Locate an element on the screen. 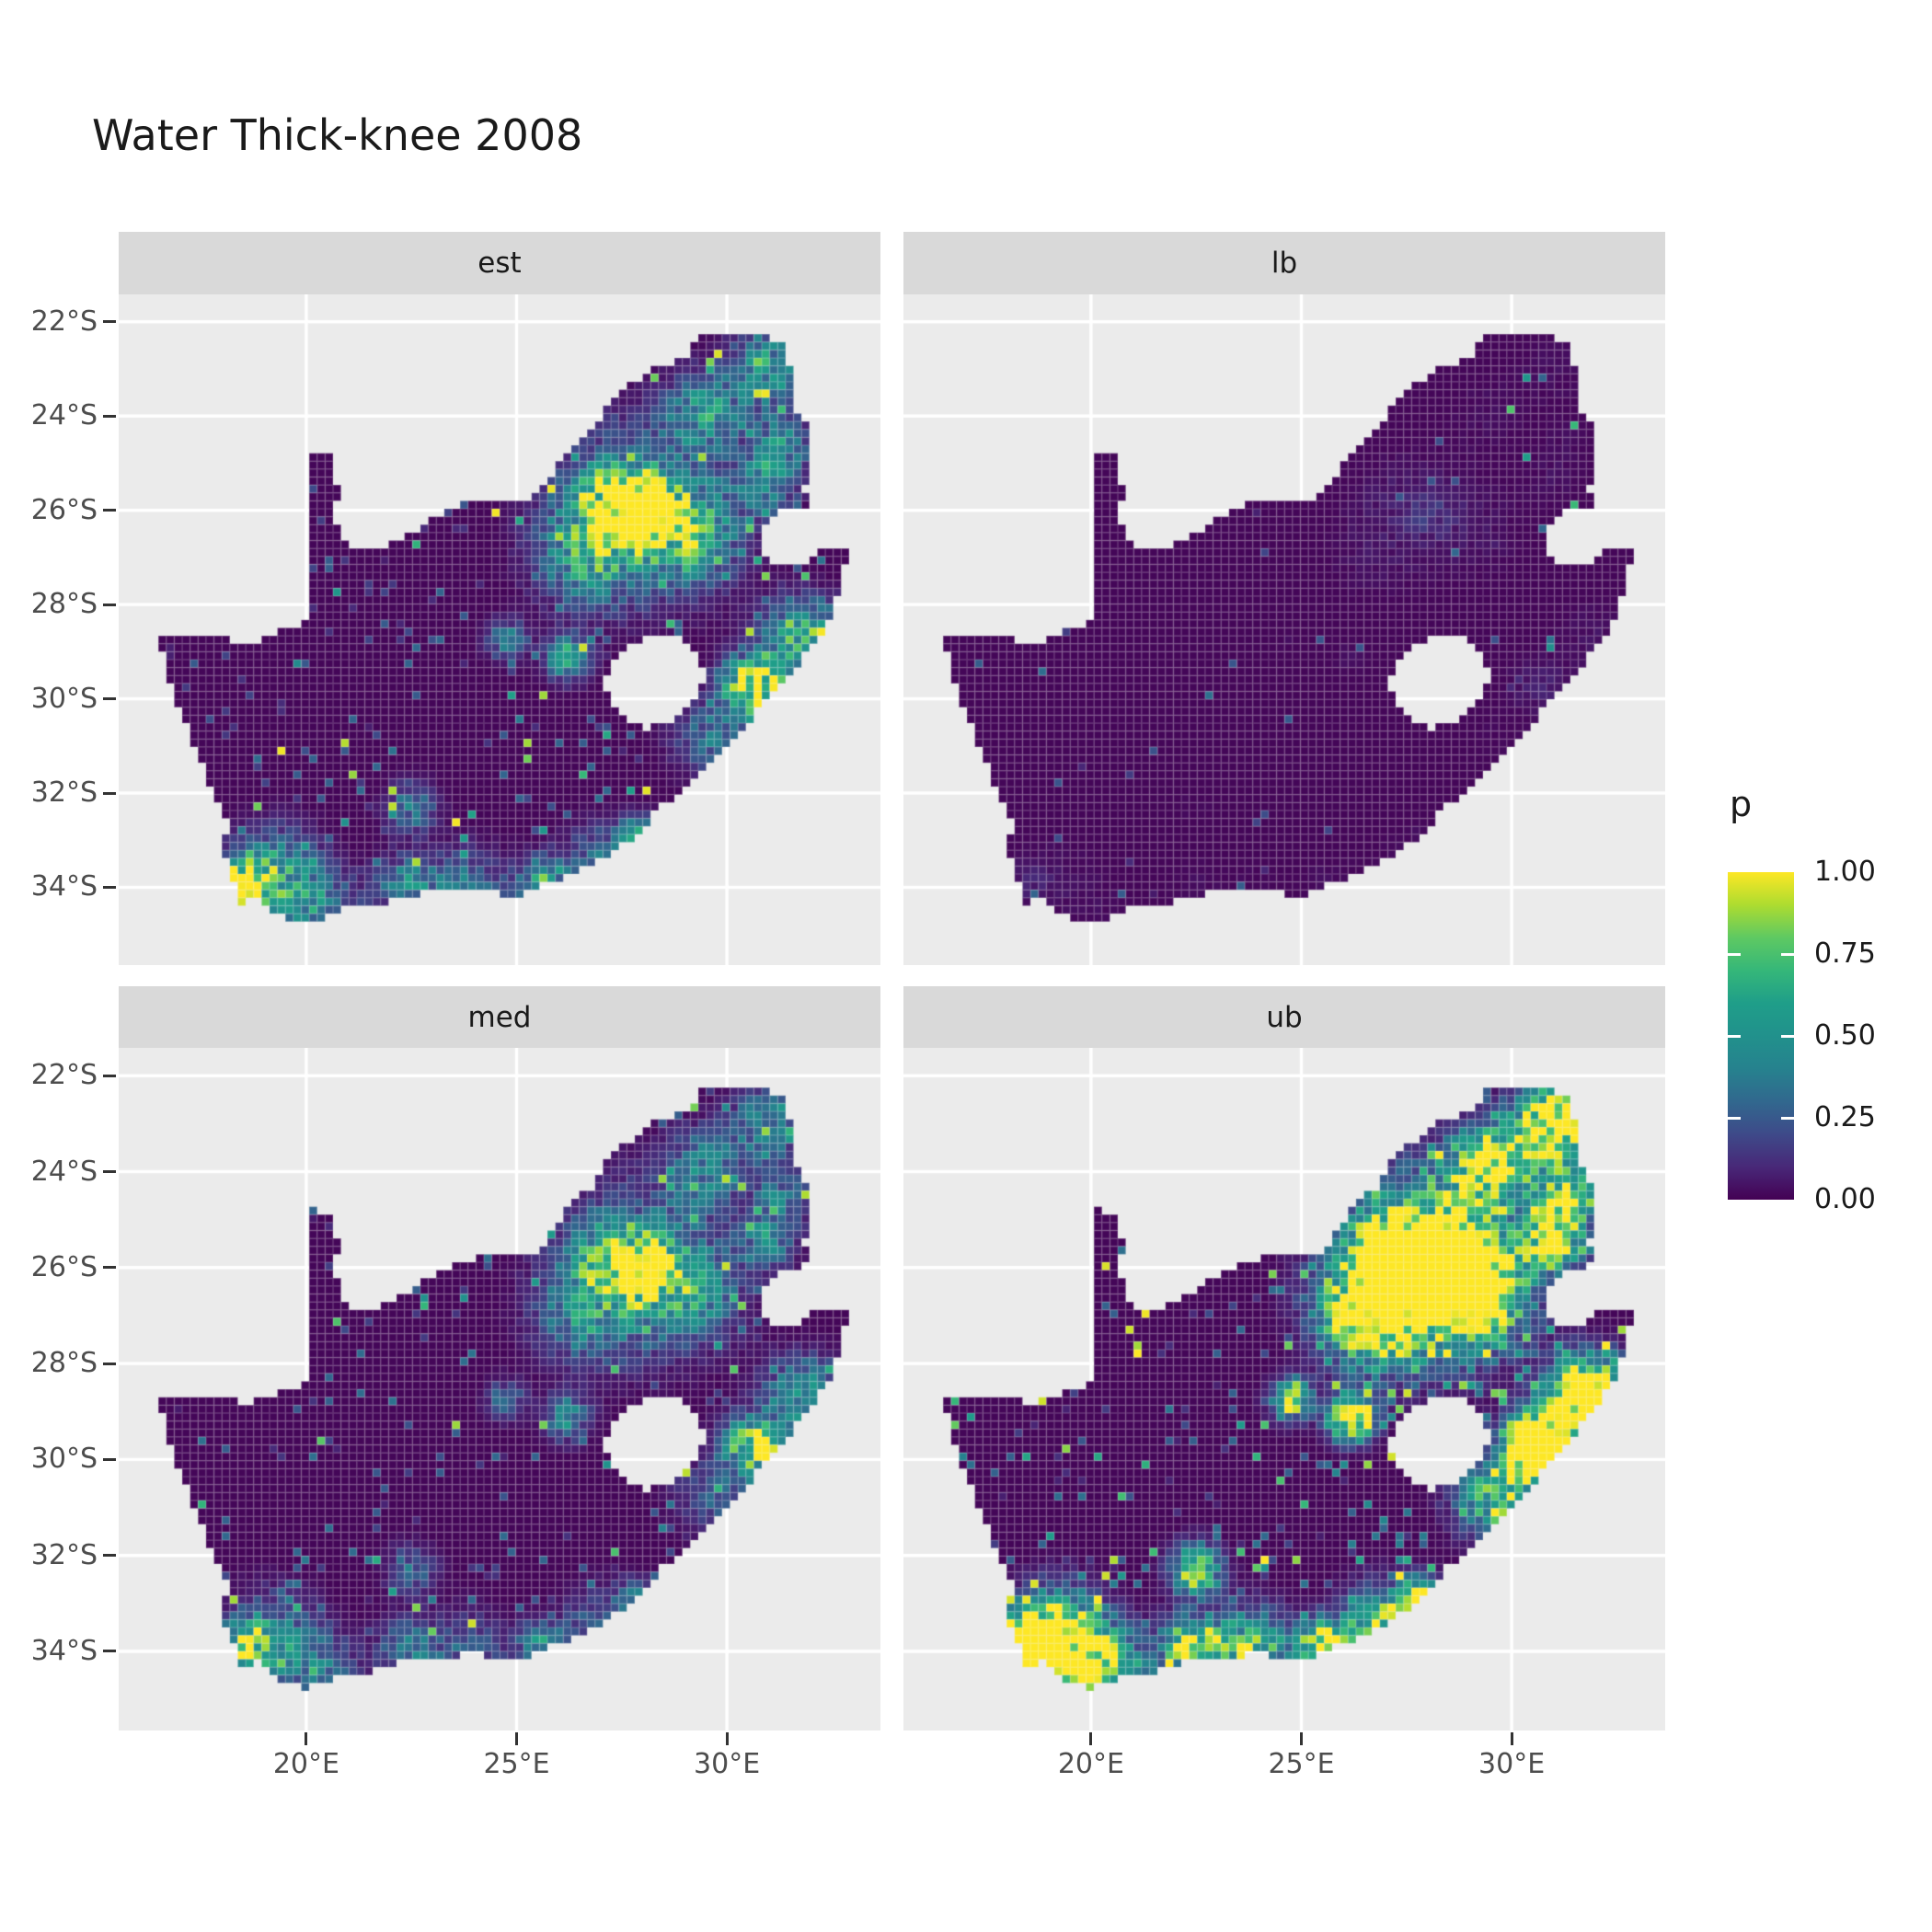 Image resolution: width=1932 pixels, height=1932 pixels. x-axis-label-ub: 25°E is located at coordinates (1301, 1764).